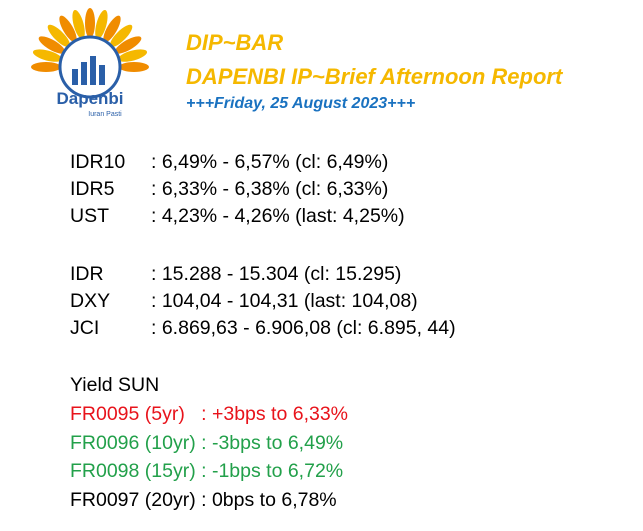  What do you see at coordinates (203, 499) in the screenshot?
I see `yield-line: FR0097 (20yr) : 0bps to 6,78%` at bounding box center [203, 499].